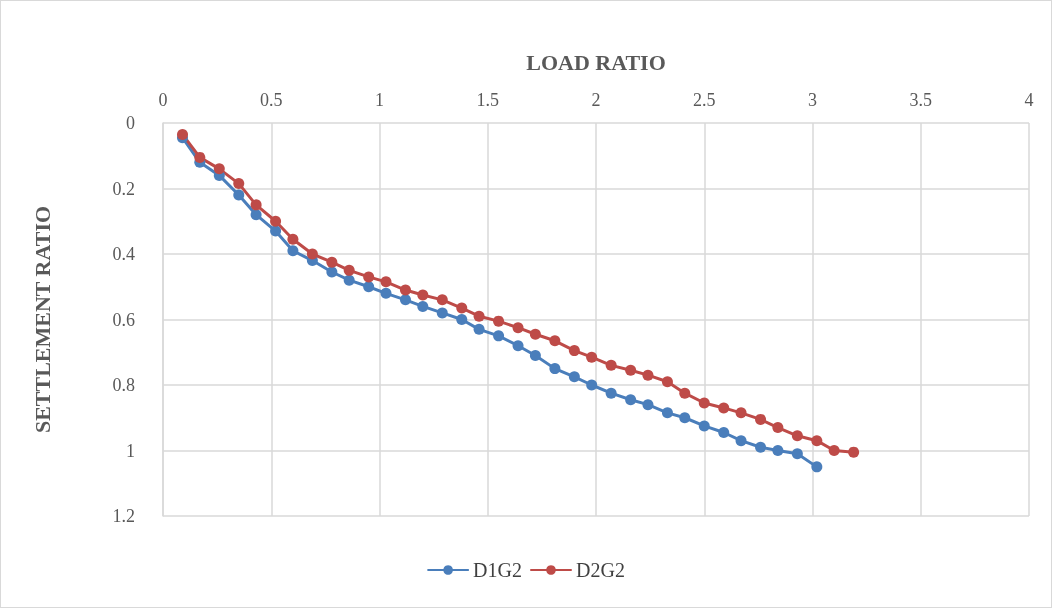 This screenshot has width=1052, height=608. Describe the element at coordinates (271, 100) in the screenshot. I see `x-tick-label: 0.5` at that location.